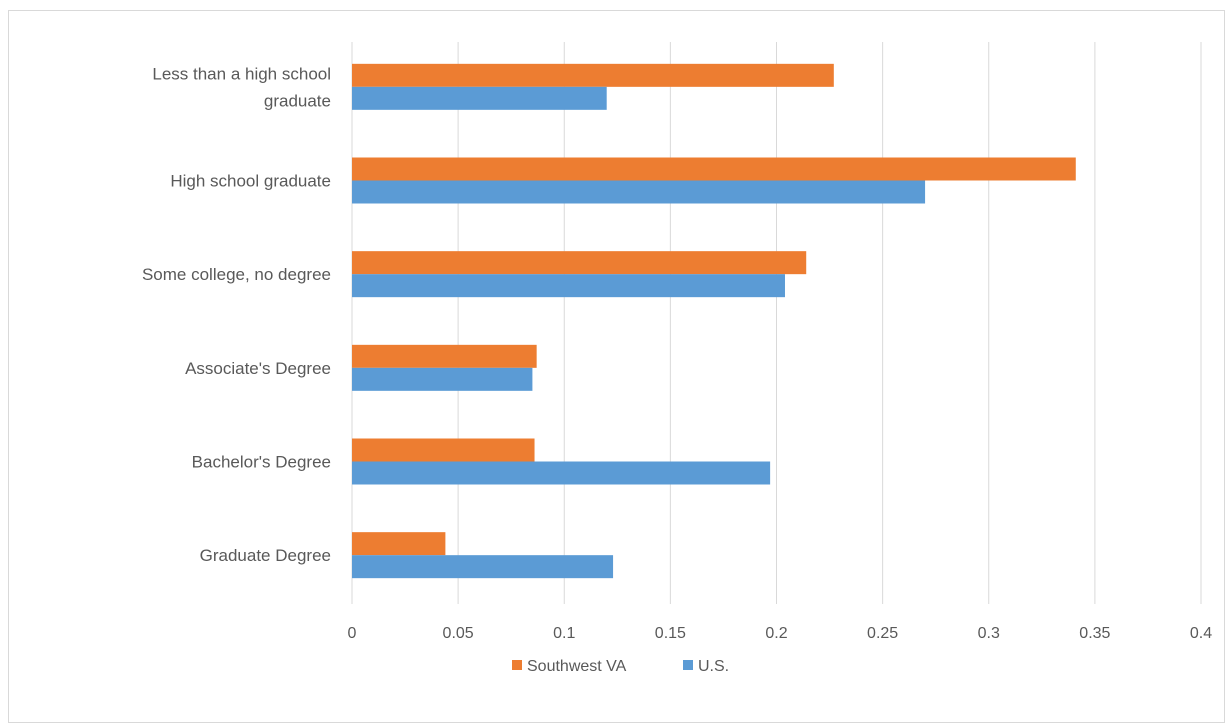 Image resolution: width=1227 pixels, height=725 pixels. What do you see at coordinates (1201, 633) in the screenshot?
I see `x-tick-label: 0.4` at bounding box center [1201, 633].